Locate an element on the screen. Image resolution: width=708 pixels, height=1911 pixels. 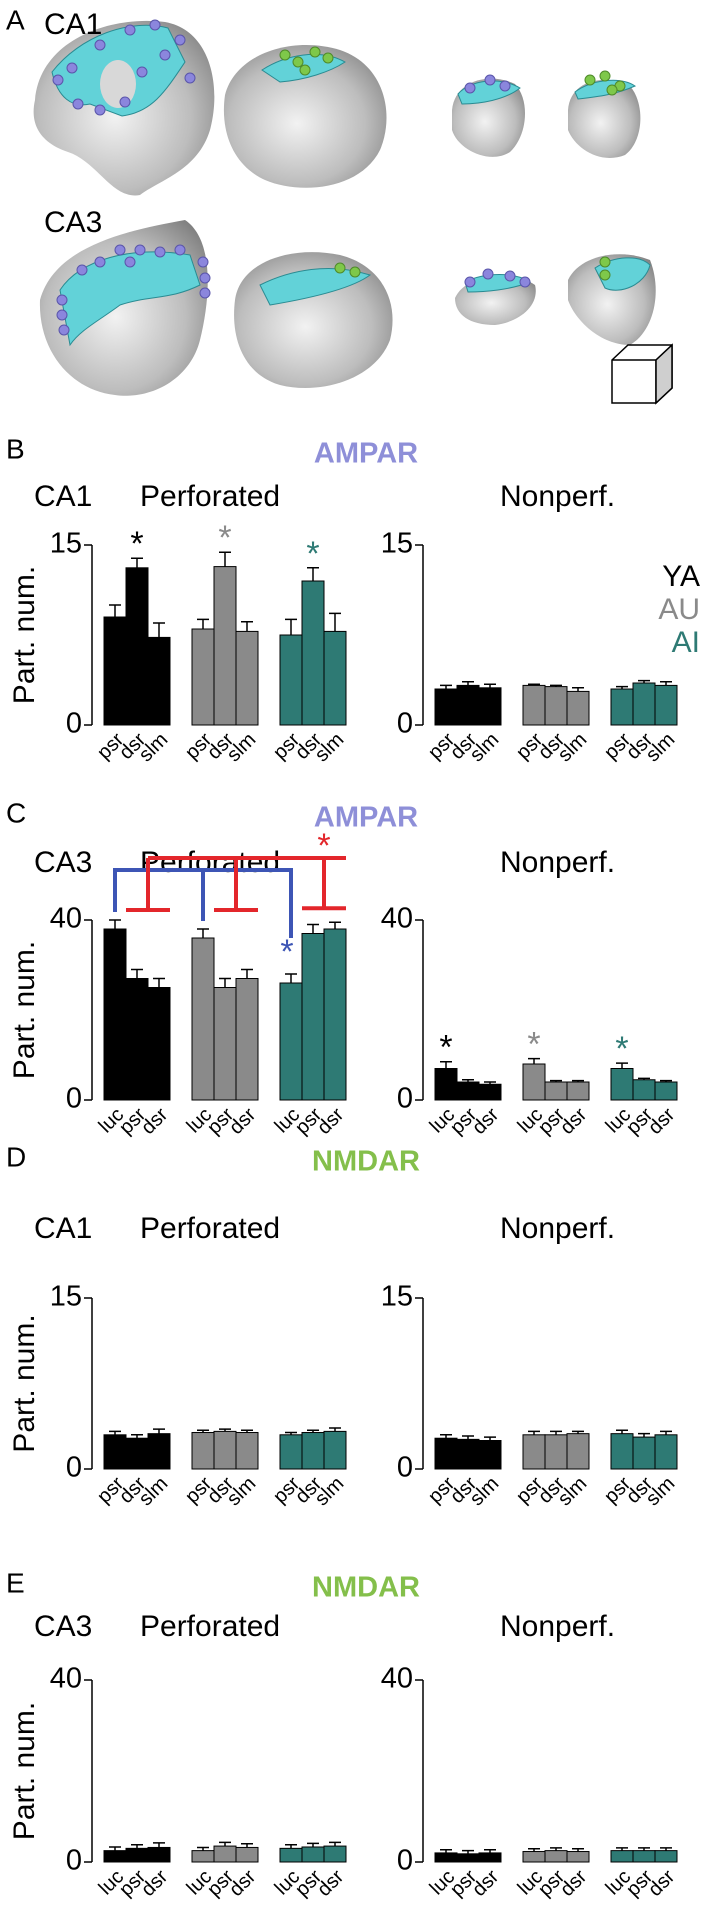
bracket-star: * is located at coordinates (286, 952).